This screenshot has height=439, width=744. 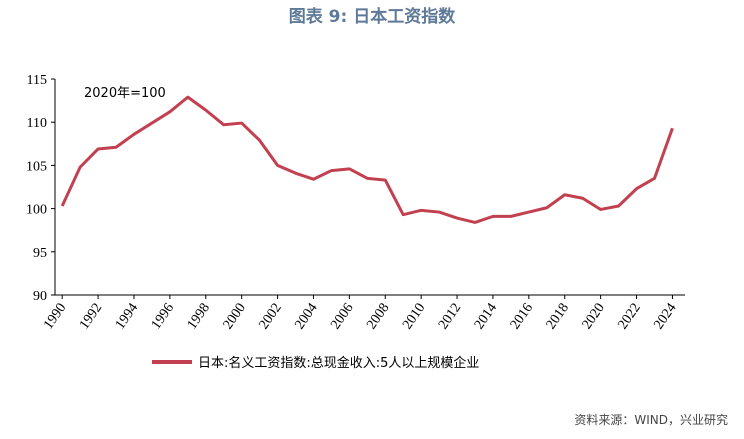 What do you see at coordinates (127, 317) in the screenshot?
I see `x-tick-label: 1994` at bounding box center [127, 317].